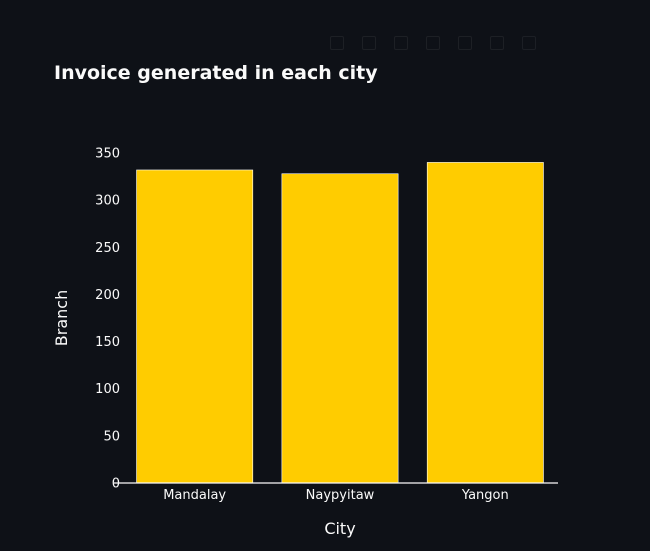 This screenshot has height=551, width=650. What do you see at coordinates (194, 495) in the screenshot?
I see `x-tick-label: Mandalay` at bounding box center [194, 495].